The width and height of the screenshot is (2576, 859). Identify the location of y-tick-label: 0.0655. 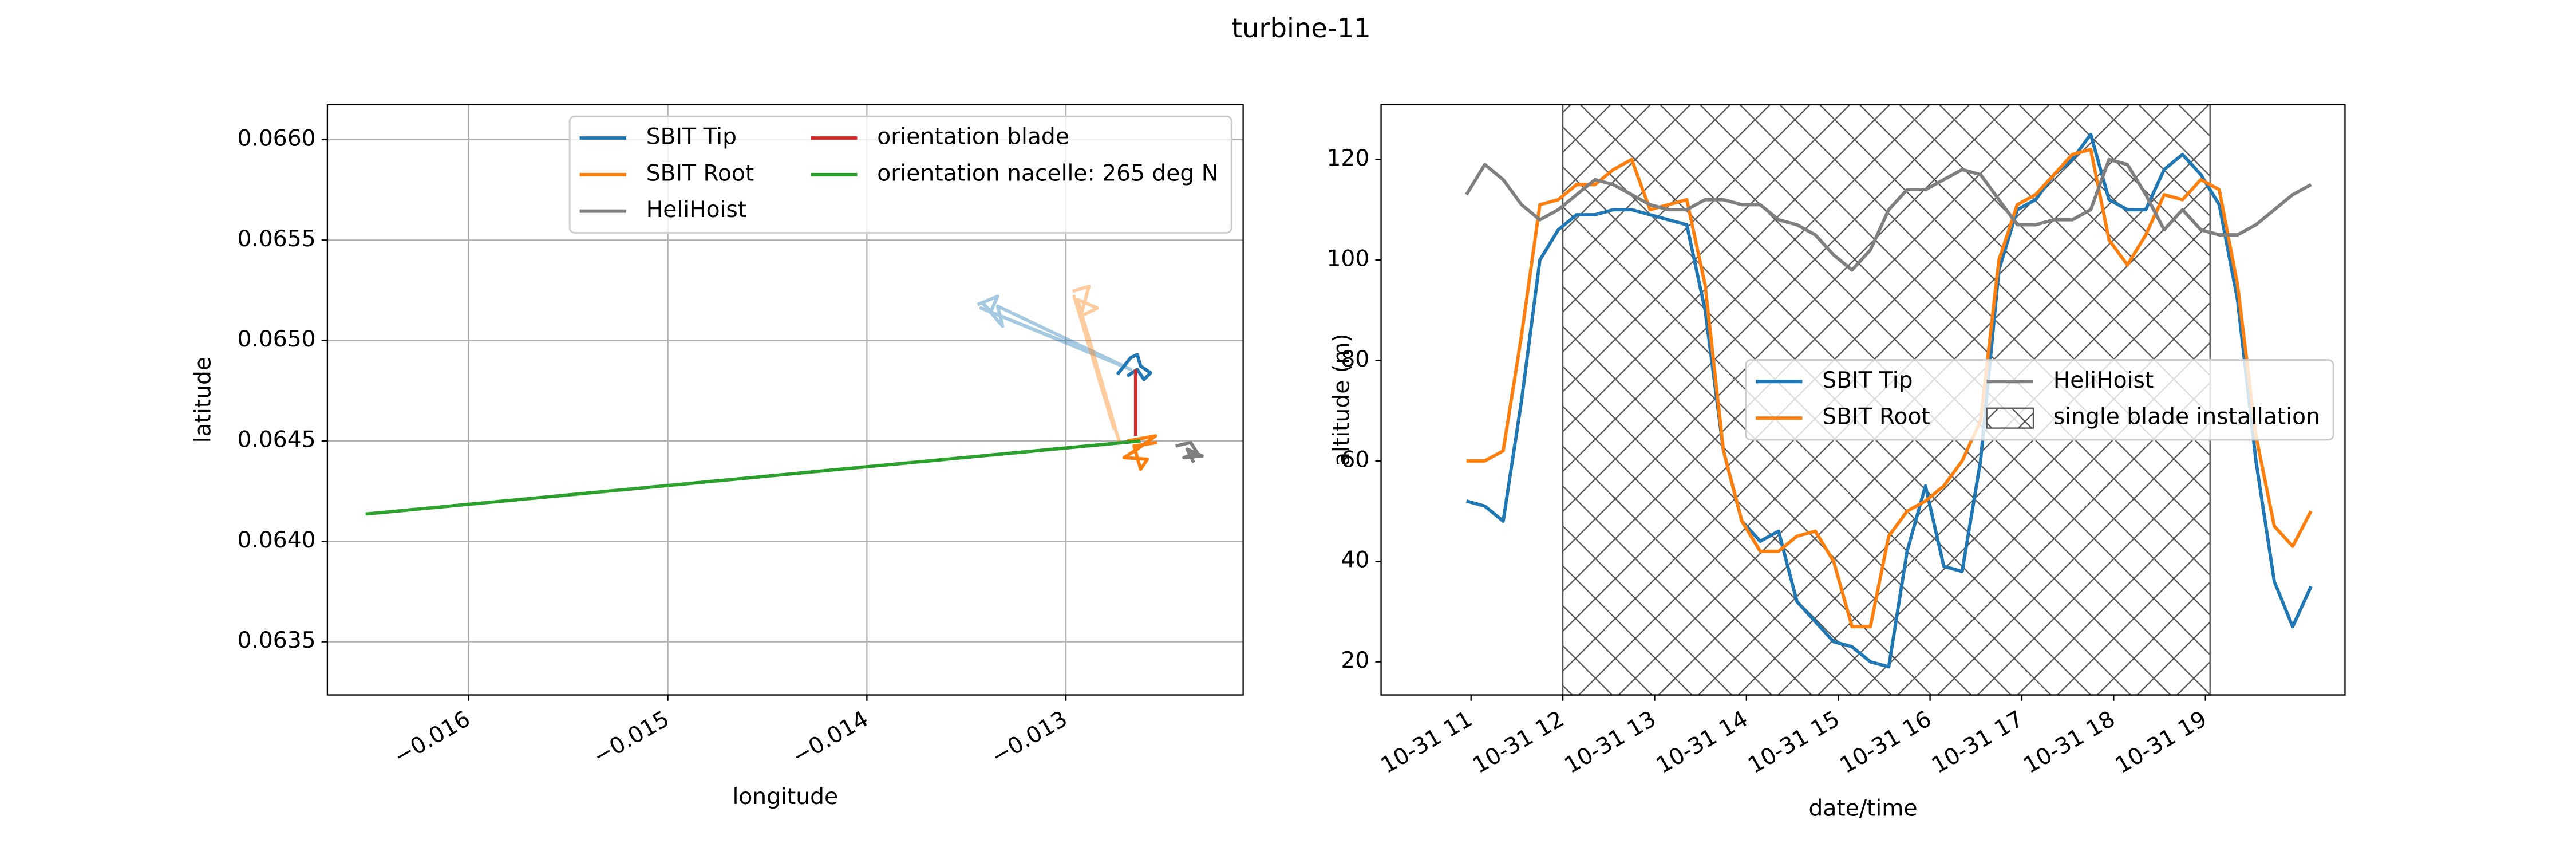
(276, 239).